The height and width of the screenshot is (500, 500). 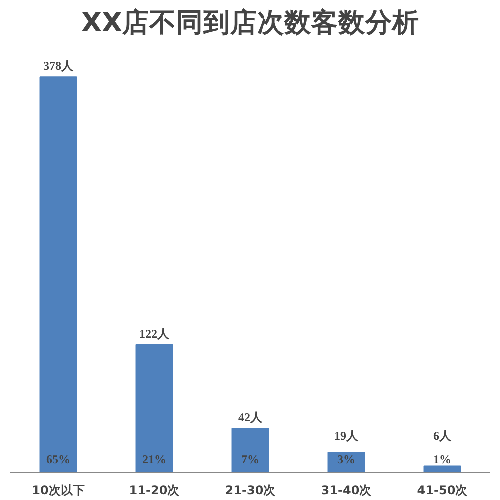 I want to click on data-label: 122人, so click(x=155, y=333).